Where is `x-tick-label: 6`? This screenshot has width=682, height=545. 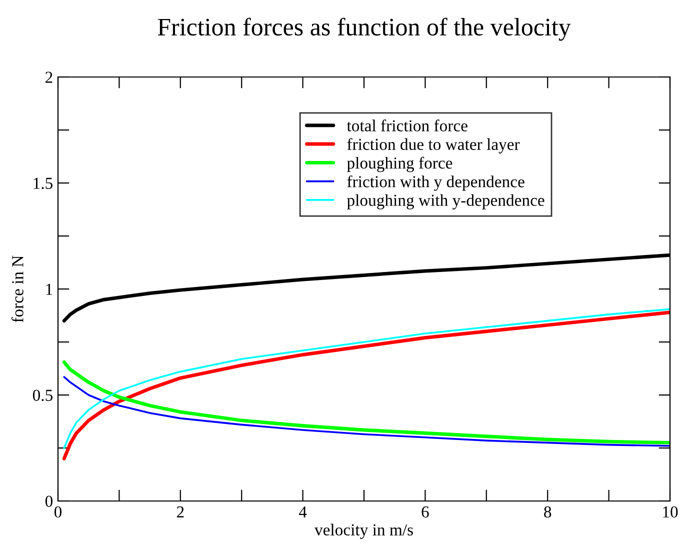 x-tick-label: 6 is located at coordinates (425, 512).